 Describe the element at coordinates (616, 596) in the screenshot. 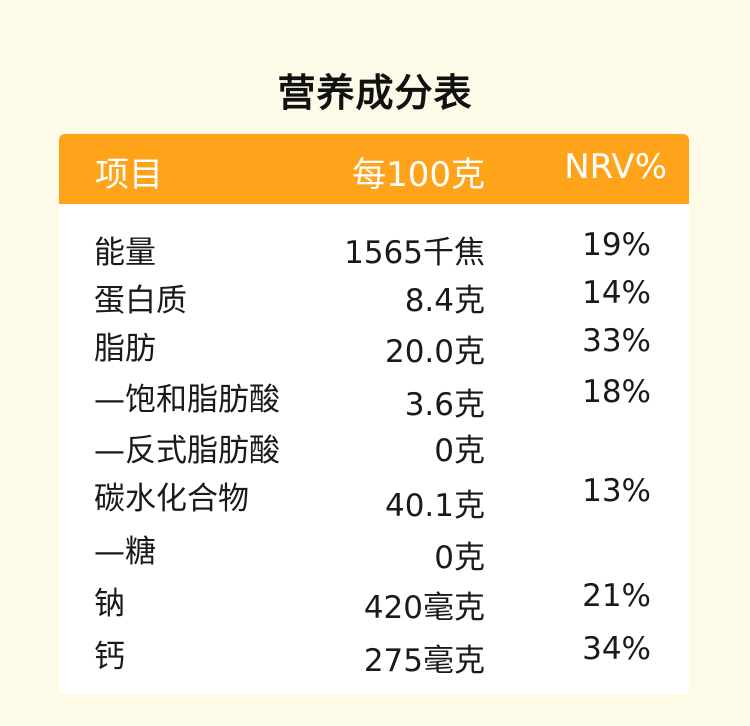

I see `row-nrv: 21%` at that location.